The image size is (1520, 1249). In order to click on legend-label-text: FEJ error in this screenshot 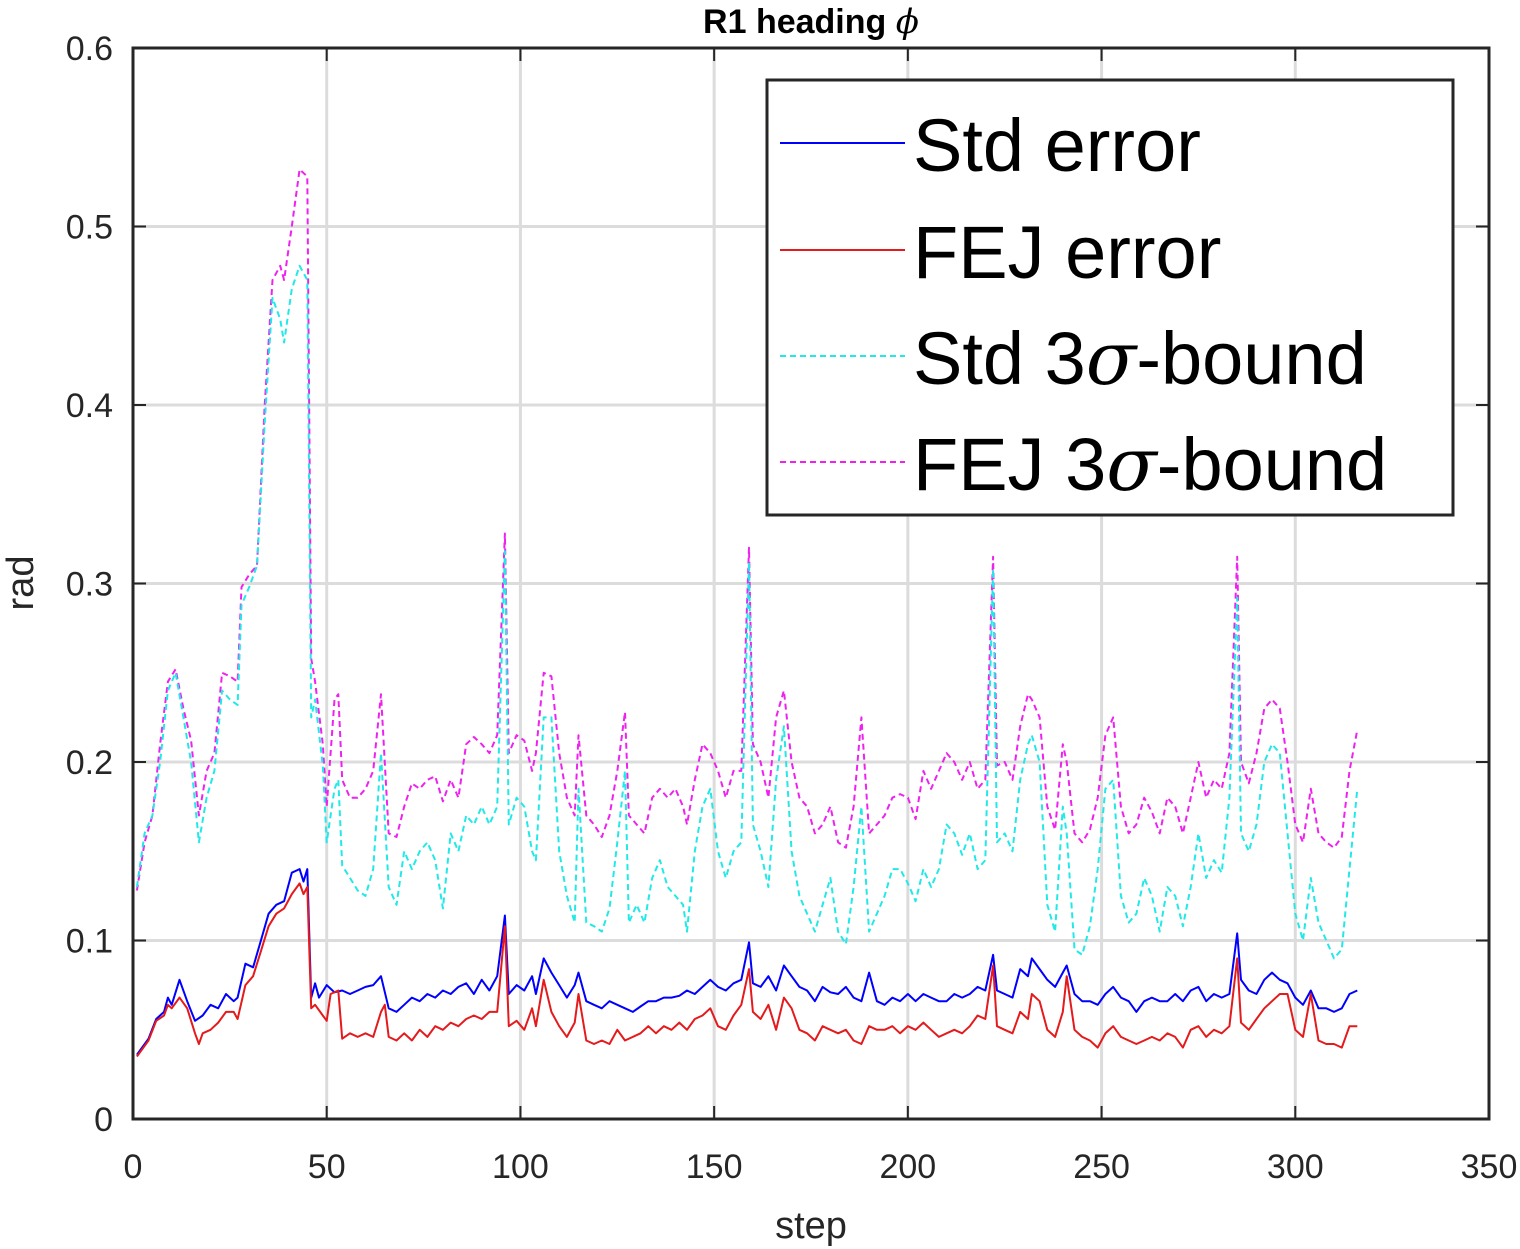, I will do `click(1067, 252)`.